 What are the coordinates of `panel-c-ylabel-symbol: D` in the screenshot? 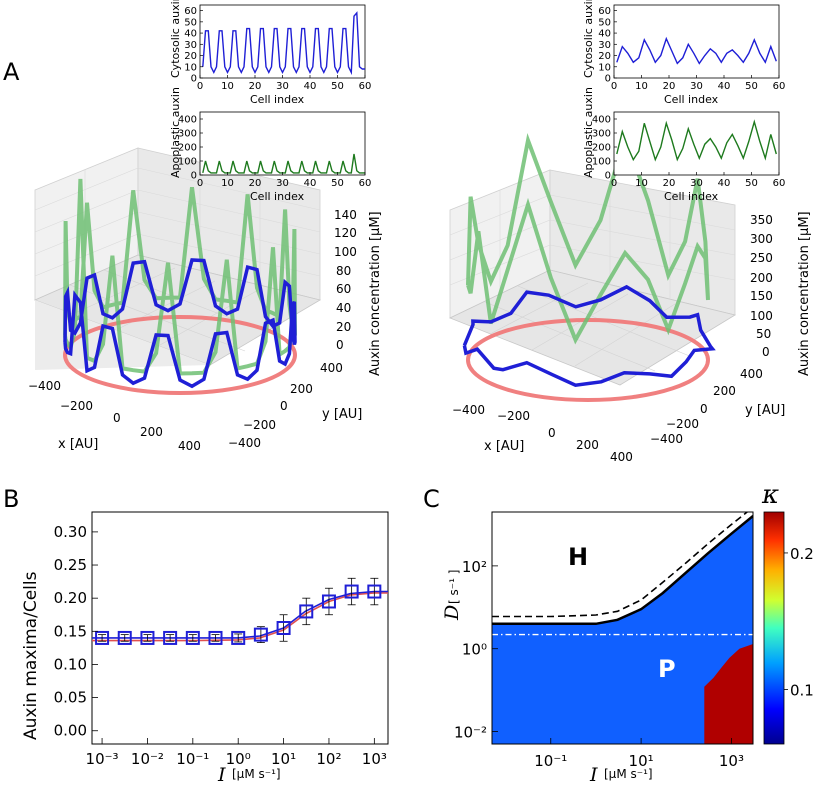 It's located at (452, 613).